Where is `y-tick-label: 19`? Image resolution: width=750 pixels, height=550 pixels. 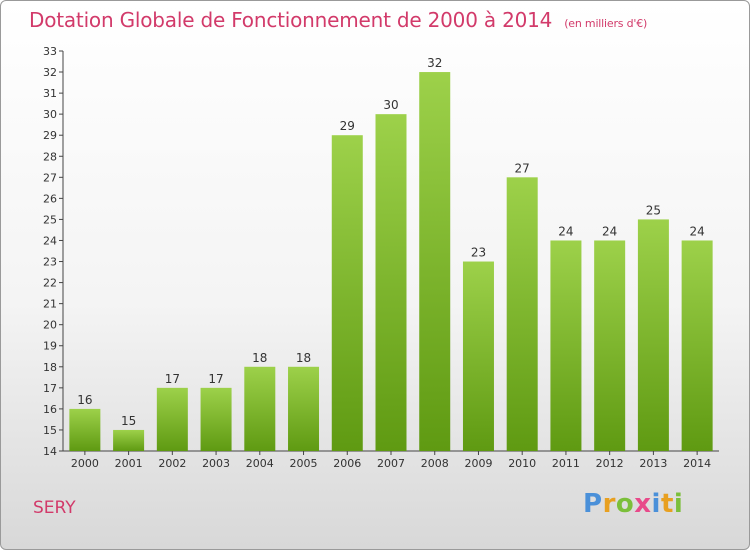
y-tick-label: 19 is located at coordinates (50, 346).